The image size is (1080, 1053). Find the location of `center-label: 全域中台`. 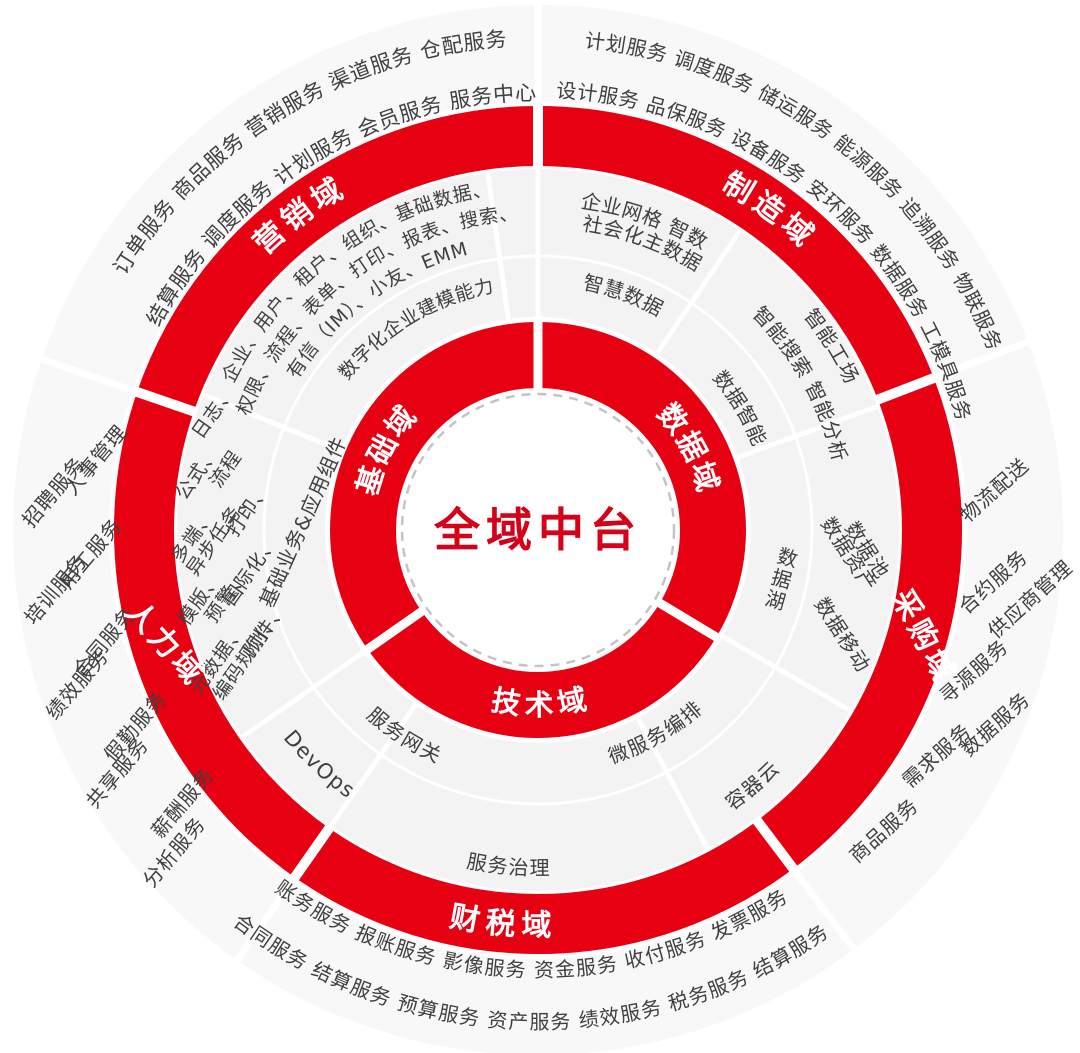

center-label: 全域中台 is located at coordinates (537, 530).